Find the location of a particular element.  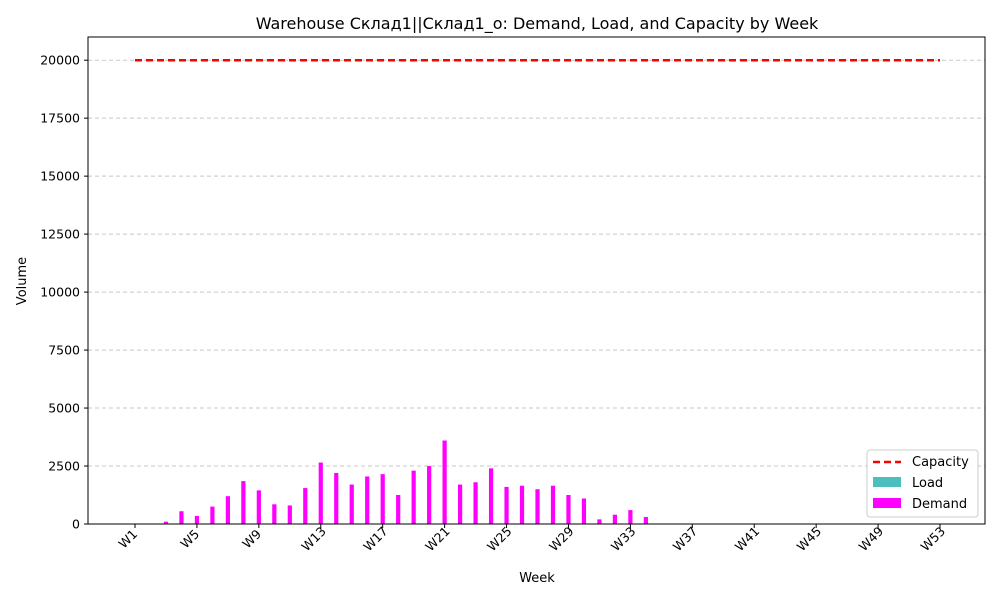

x-tick-label: W37 is located at coordinates (685, 539).